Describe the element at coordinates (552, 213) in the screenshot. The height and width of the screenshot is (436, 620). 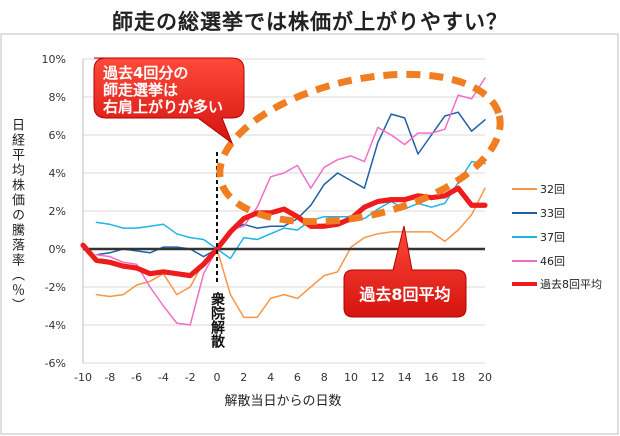
I see `legend-label: 33回` at that location.